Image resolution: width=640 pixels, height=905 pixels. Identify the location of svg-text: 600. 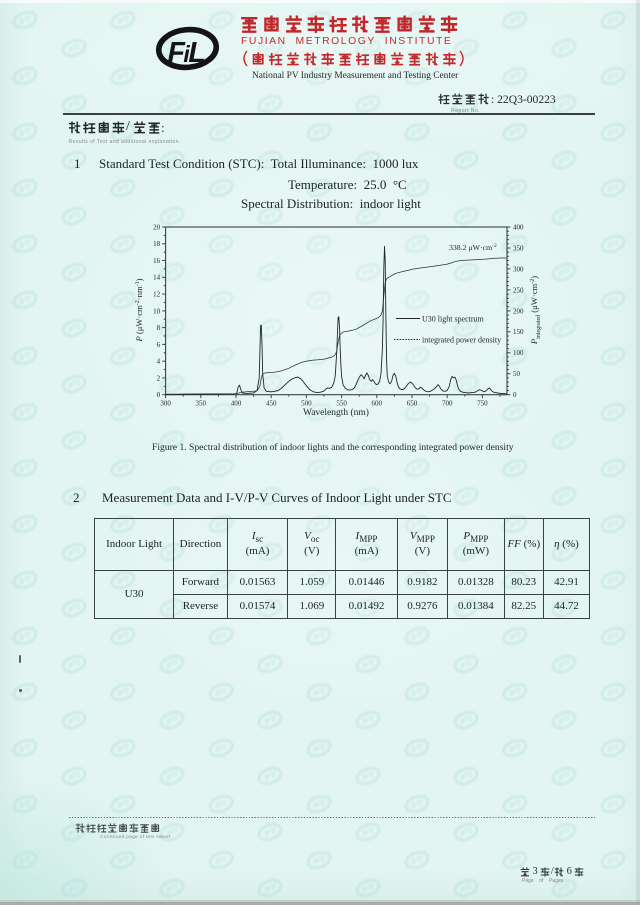
(377, 404).